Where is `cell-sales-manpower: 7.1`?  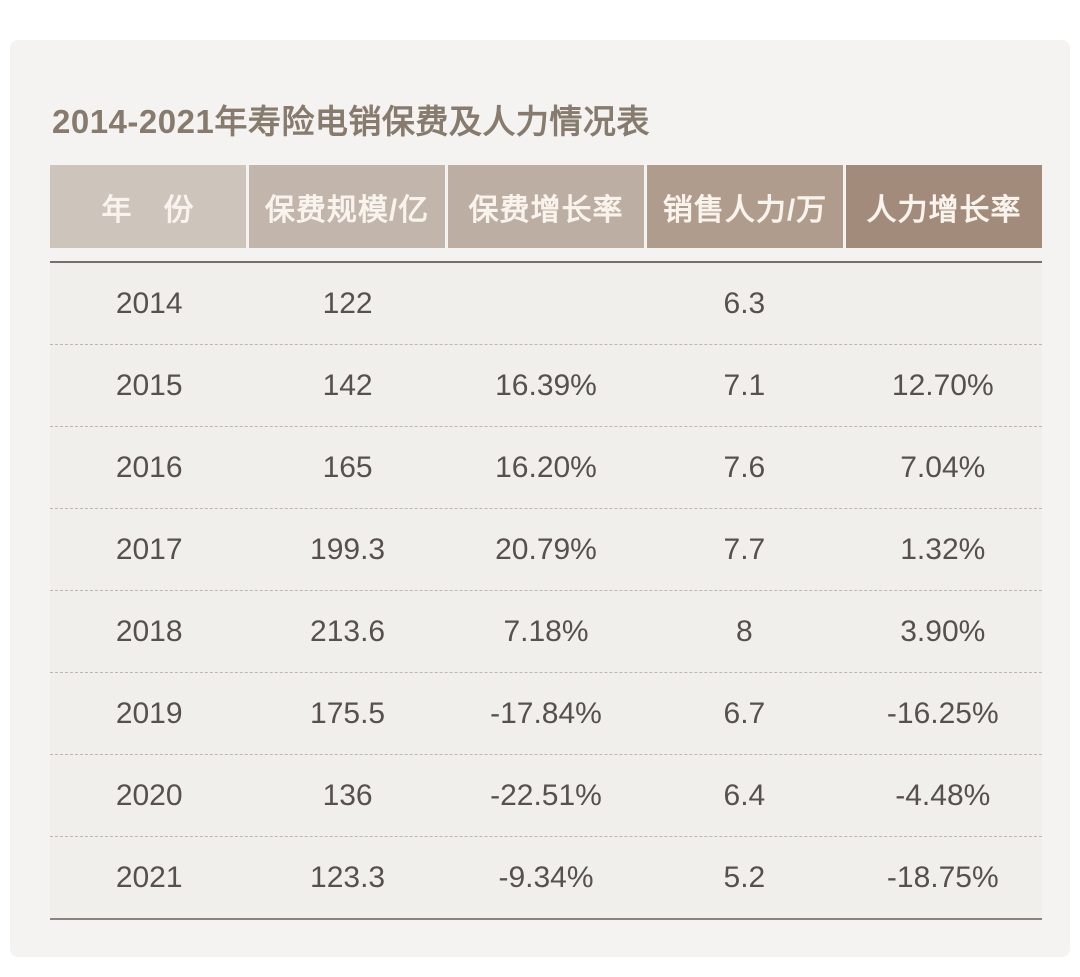
cell-sales-manpower: 7.1 is located at coordinates (744, 385).